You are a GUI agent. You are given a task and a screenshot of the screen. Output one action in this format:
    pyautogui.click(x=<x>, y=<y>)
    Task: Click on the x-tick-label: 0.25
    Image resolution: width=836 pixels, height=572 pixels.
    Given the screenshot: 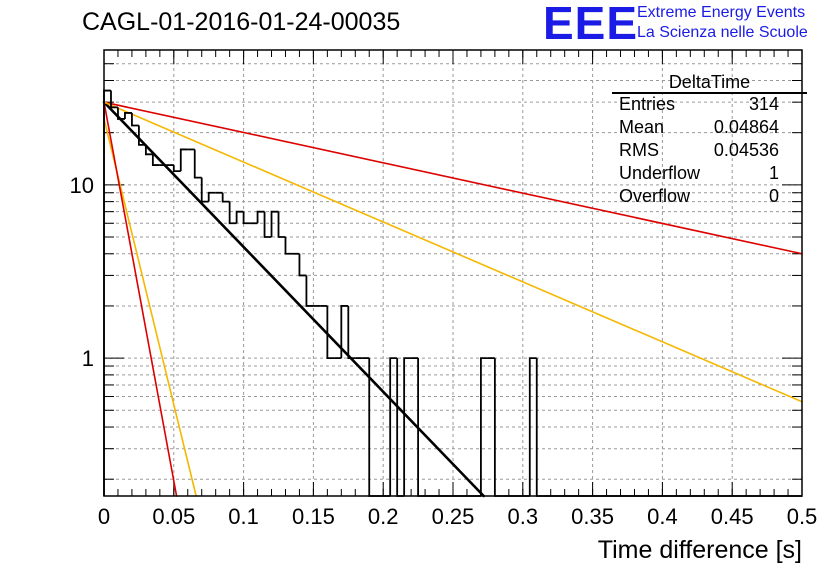 What is the action you would take?
    pyautogui.click(x=453, y=516)
    